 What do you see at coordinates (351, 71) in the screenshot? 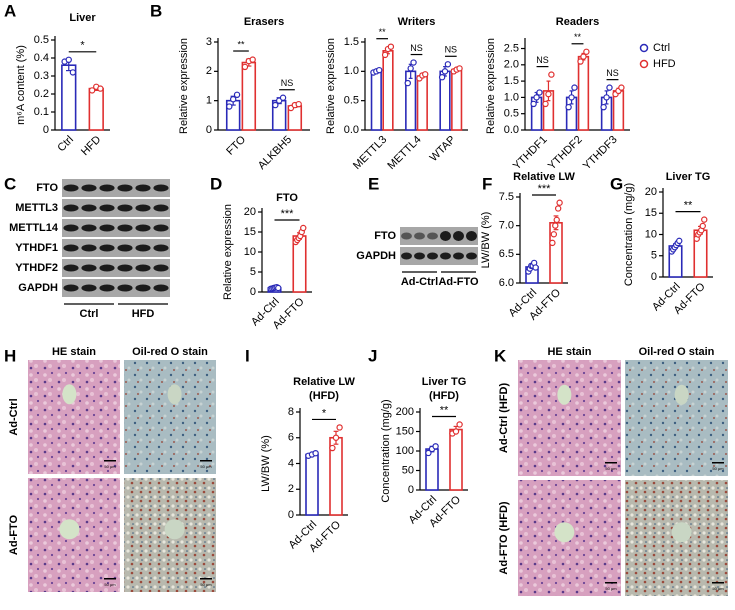
I see `y-tick-label: 1.0` at bounding box center [351, 71].